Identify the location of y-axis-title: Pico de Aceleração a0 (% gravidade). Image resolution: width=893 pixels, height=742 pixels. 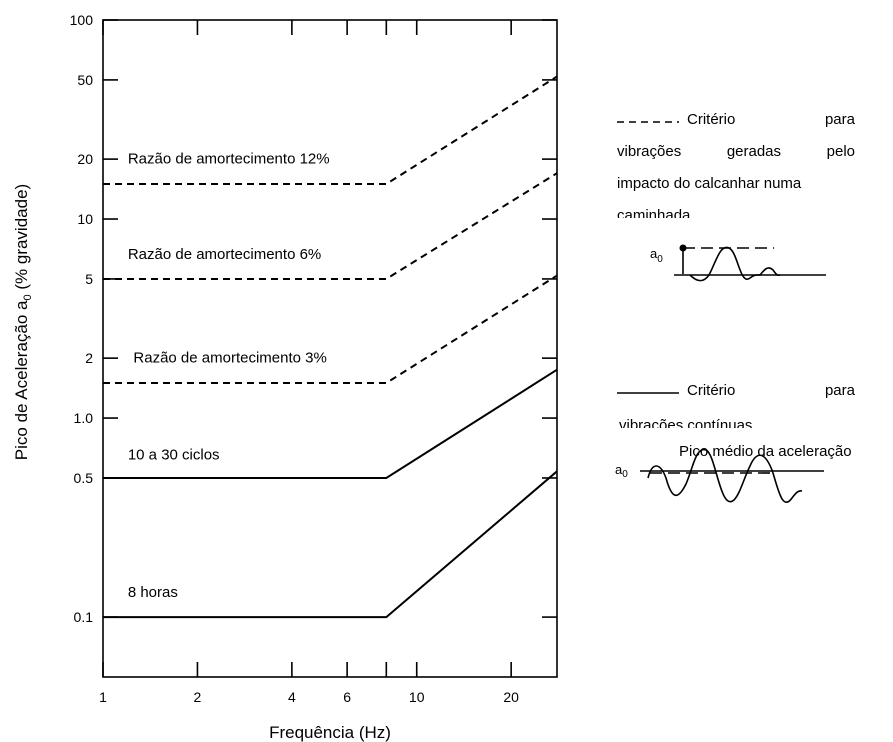
(23, 322).